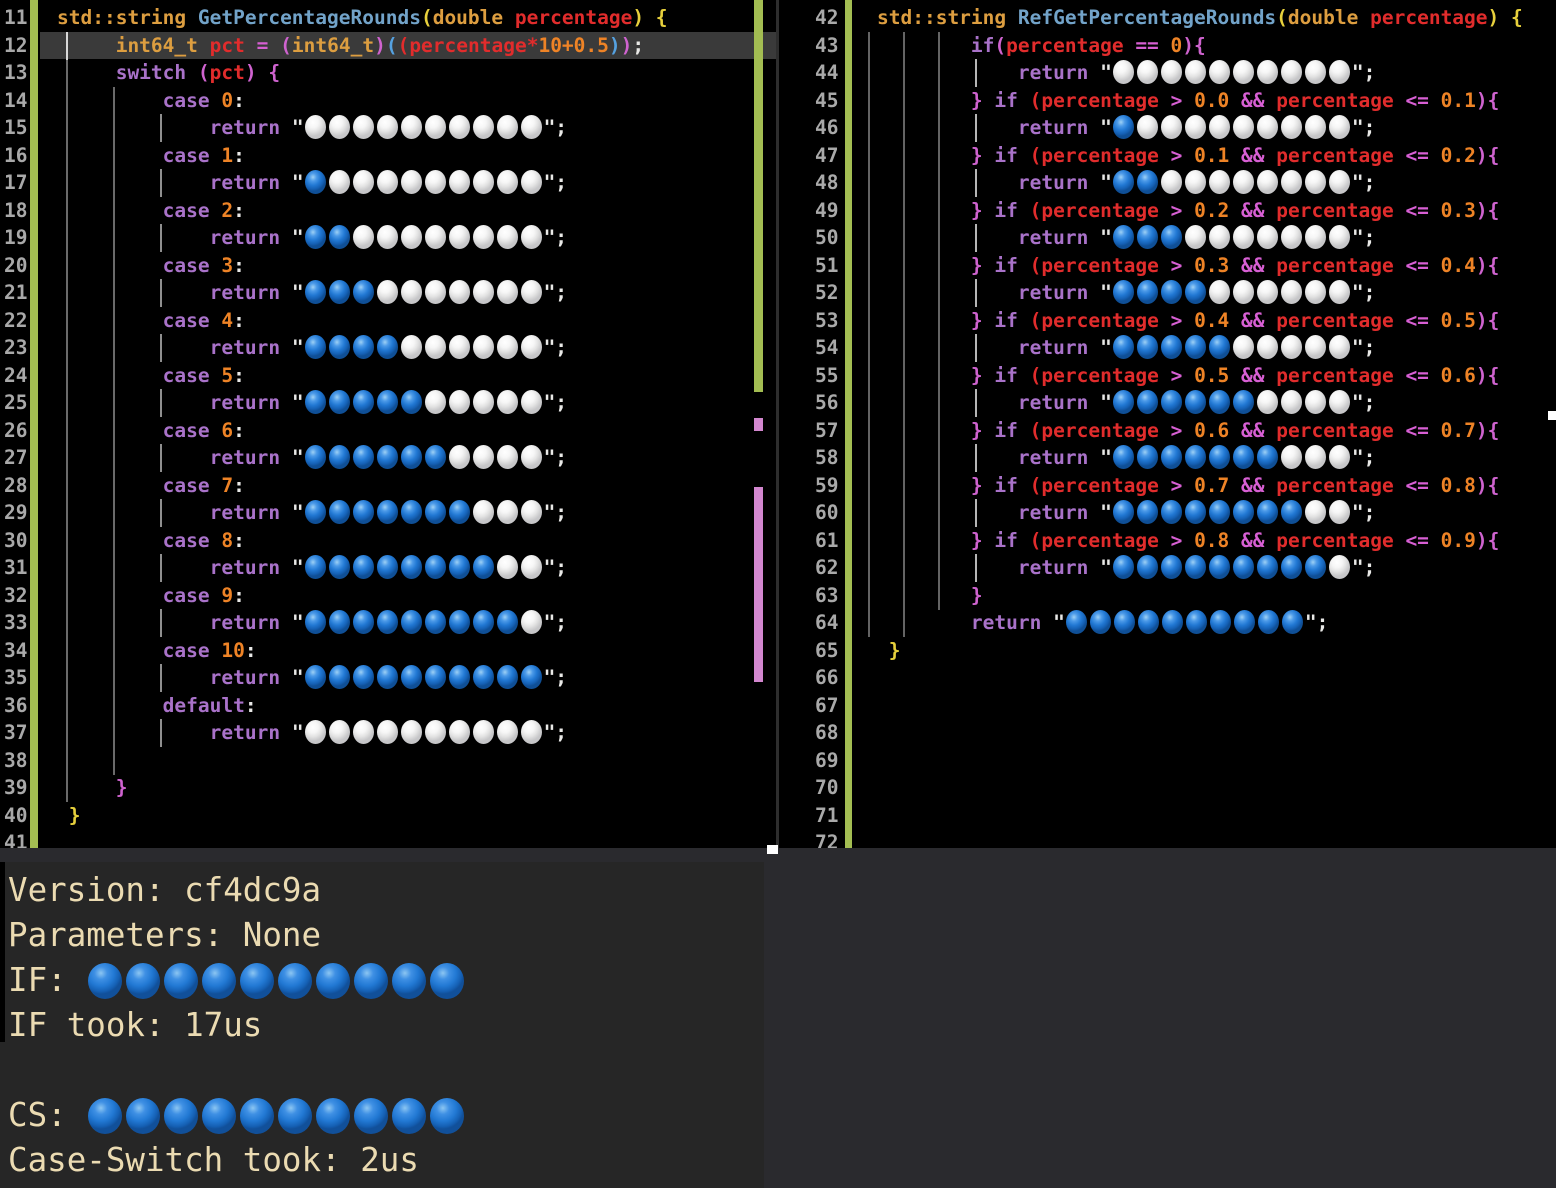 The width and height of the screenshot is (1556, 1188). I want to click on code-line: case 3:, so click(151, 266).